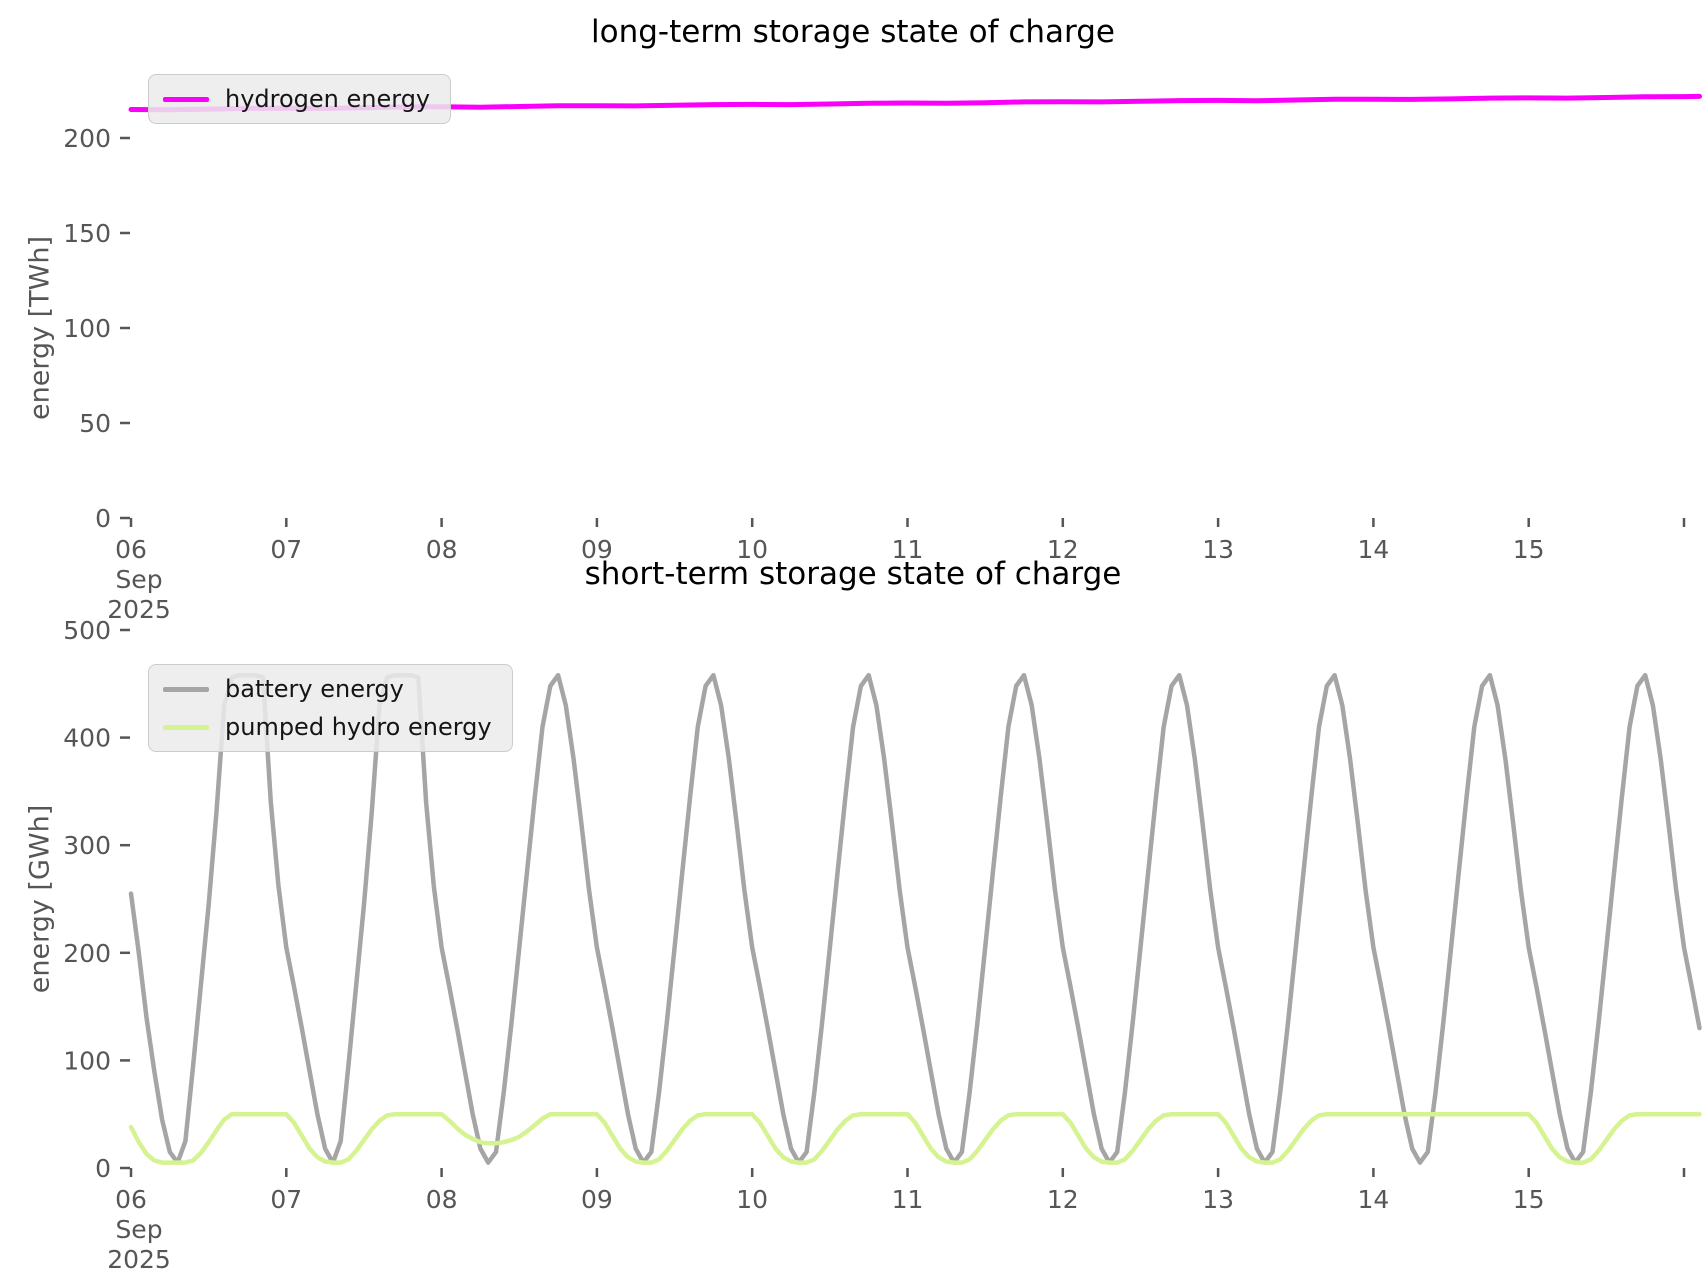  Describe the element at coordinates (853, 574) in the screenshot. I see `short-term-chart-title: short-term storage state of charge` at that location.